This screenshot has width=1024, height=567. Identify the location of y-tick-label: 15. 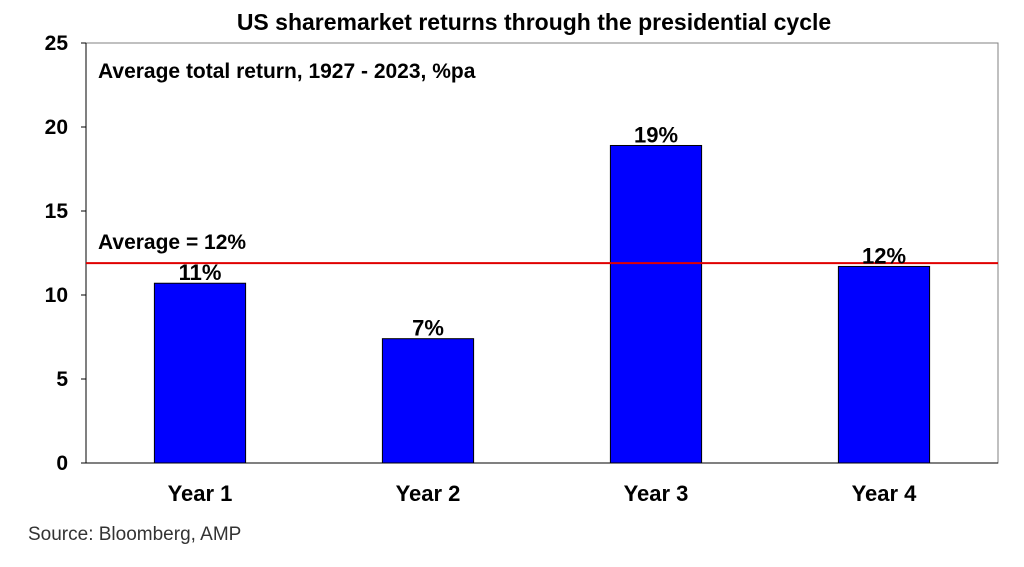
(57, 211).